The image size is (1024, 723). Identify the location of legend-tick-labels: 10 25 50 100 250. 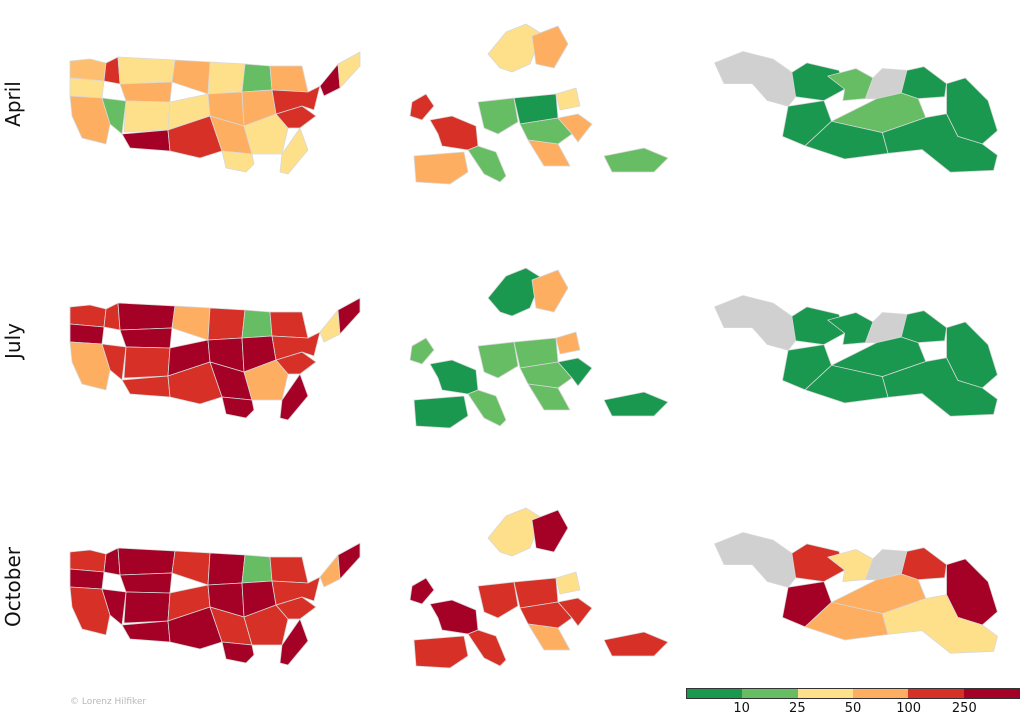
(853, 709).